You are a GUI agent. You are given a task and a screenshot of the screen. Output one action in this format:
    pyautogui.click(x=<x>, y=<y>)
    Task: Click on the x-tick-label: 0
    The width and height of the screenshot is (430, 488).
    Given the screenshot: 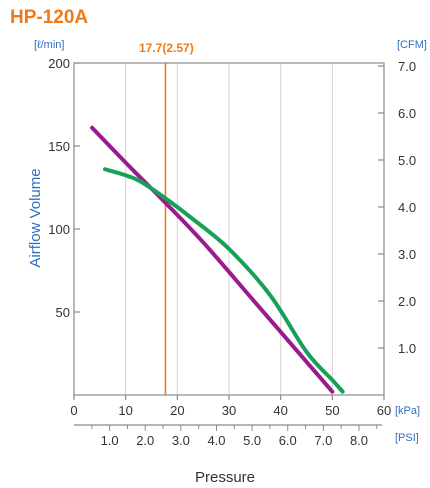 What is the action you would take?
    pyautogui.click(x=73, y=410)
    